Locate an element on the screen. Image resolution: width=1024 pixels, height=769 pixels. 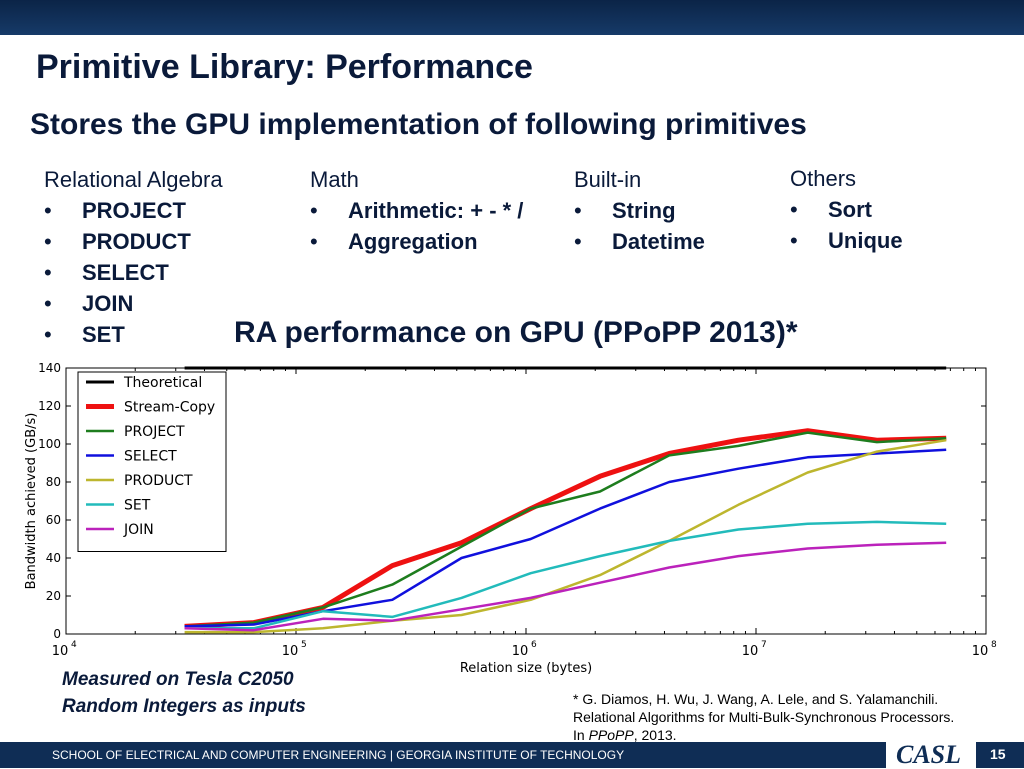
list-item: • String is located at coordinates (639, 210).